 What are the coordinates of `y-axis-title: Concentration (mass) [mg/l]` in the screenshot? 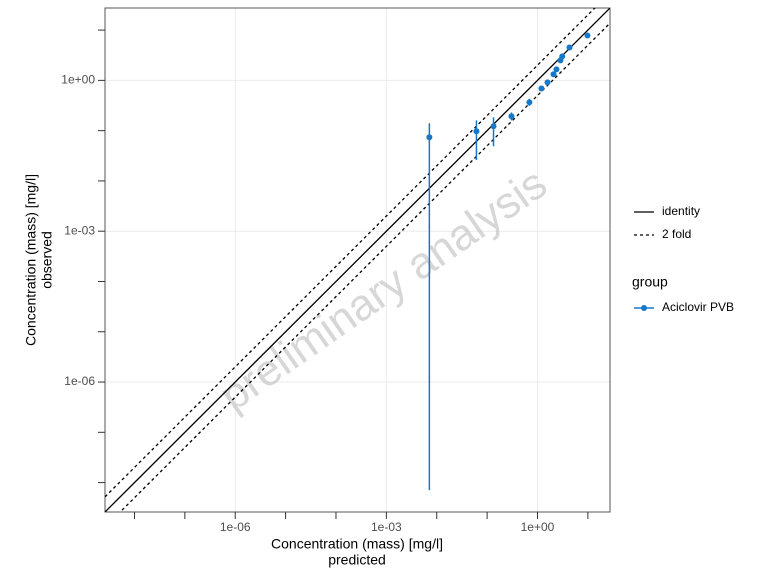 It's located at (31, 260).